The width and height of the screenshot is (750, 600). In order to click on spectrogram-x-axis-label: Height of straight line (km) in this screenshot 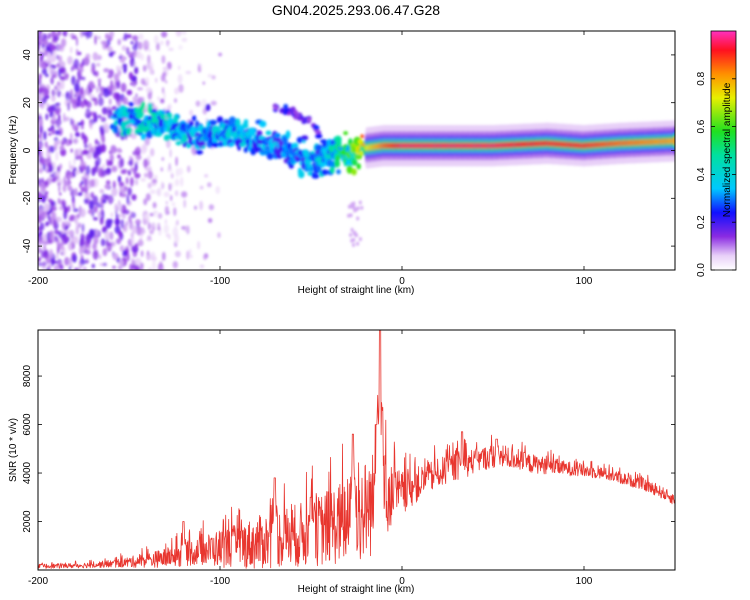, I will do `click(356, 290)`.